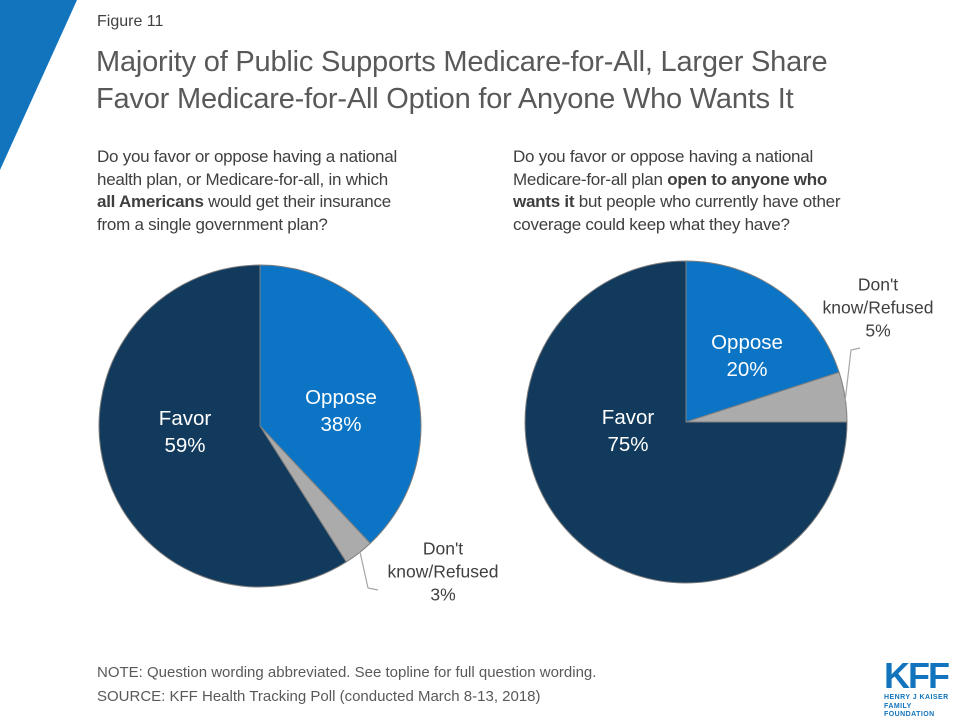 Image resolution: width=960 pixels, height=720 pixels. What do you see at coordinates (369, 571) in the screenshot?
I see `leader-line-left` at bounding box center [369, 571].